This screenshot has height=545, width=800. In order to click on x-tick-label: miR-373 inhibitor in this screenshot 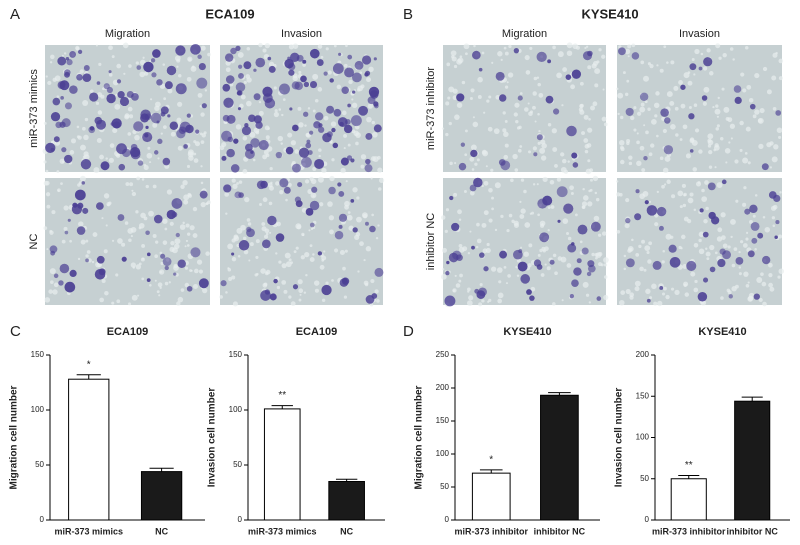, I will do `click(689, 531)`.